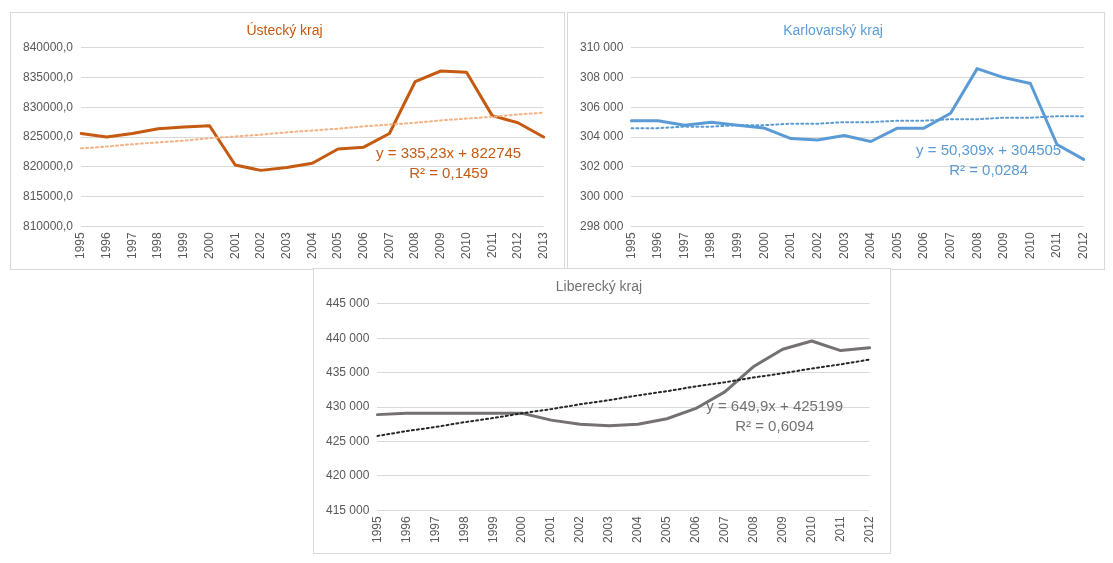 The width and height of the screenshot is (1113, 563). What do you see at coordinates (347, 337) in the screenshot?
I see `y-tick-label: 440 000` at bounding box center [347, 337].